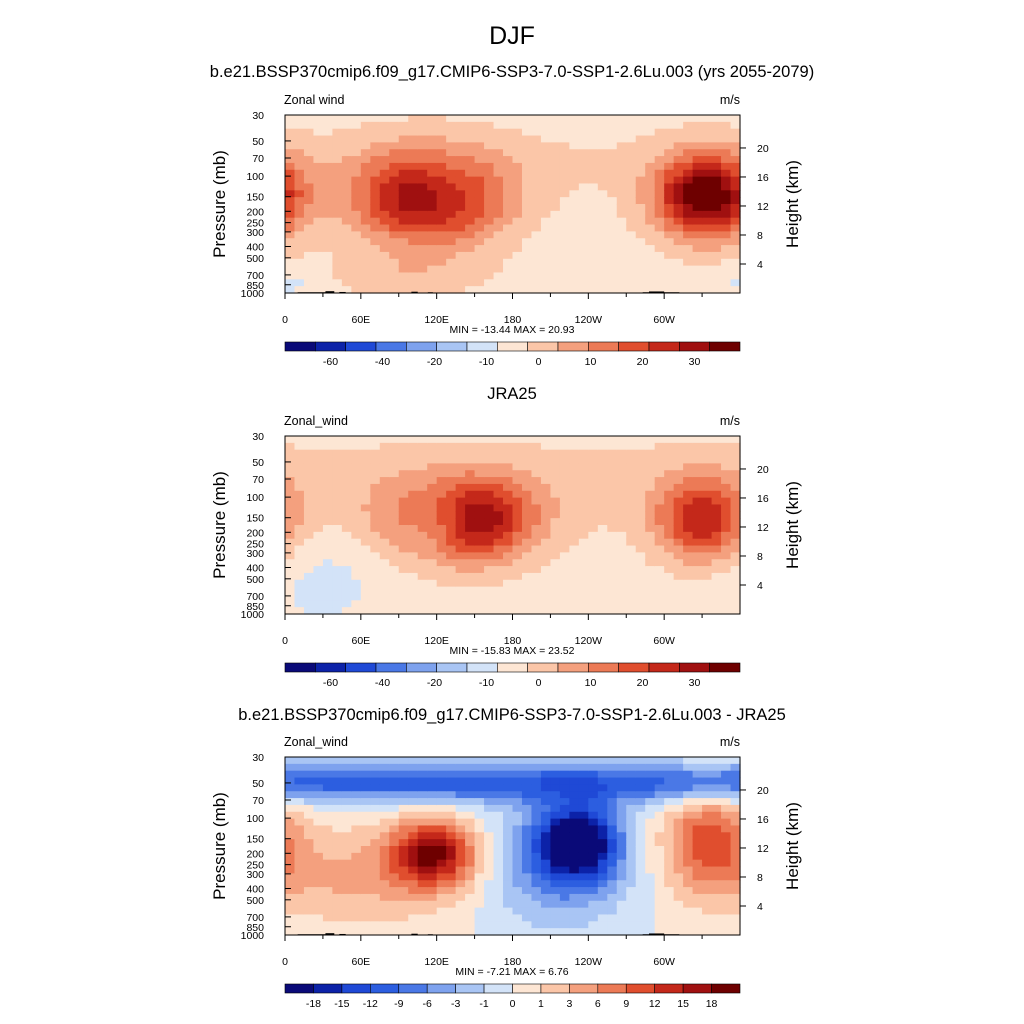  What do you see at coordinates (253, 294) in the screenshot?
I see `pressure-tick-label: 1000` at bounding box center [253, 294].